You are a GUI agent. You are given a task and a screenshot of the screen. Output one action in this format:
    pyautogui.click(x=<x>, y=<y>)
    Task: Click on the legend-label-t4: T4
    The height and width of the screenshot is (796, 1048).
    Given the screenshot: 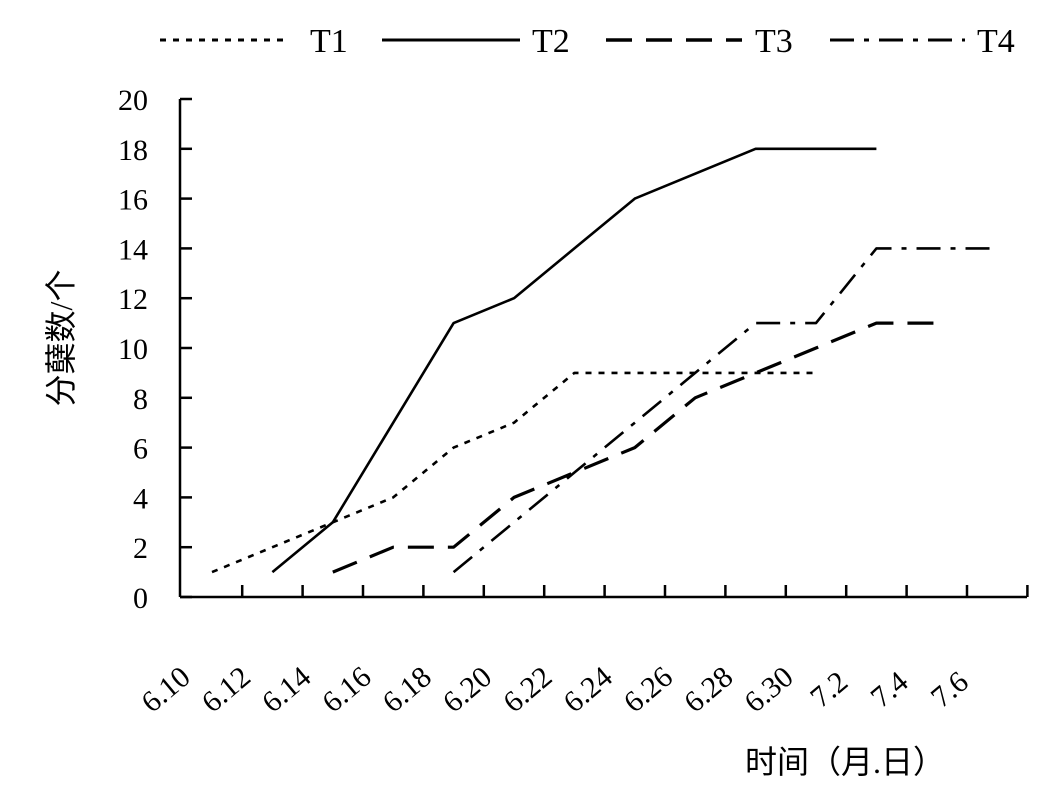 What is the action you would take?
    pyautogui.click(x=996, y=41)
    